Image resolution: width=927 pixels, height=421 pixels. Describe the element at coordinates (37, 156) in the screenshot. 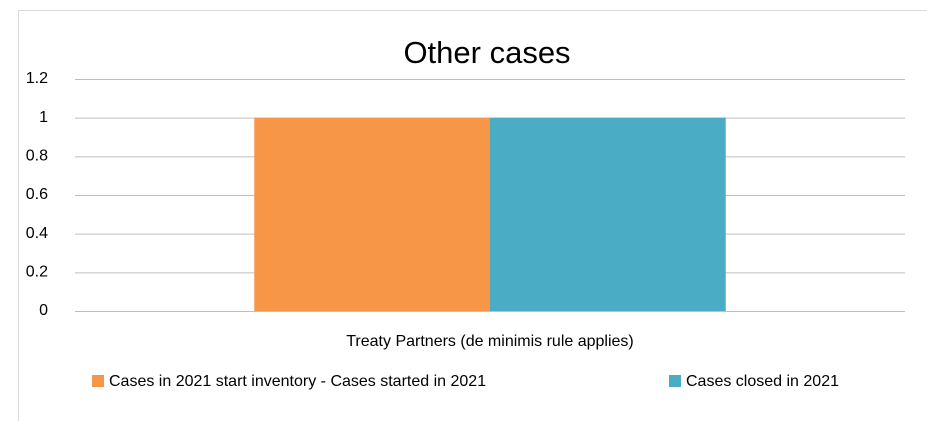

I see `y-tick-label: 0.8` at that location.